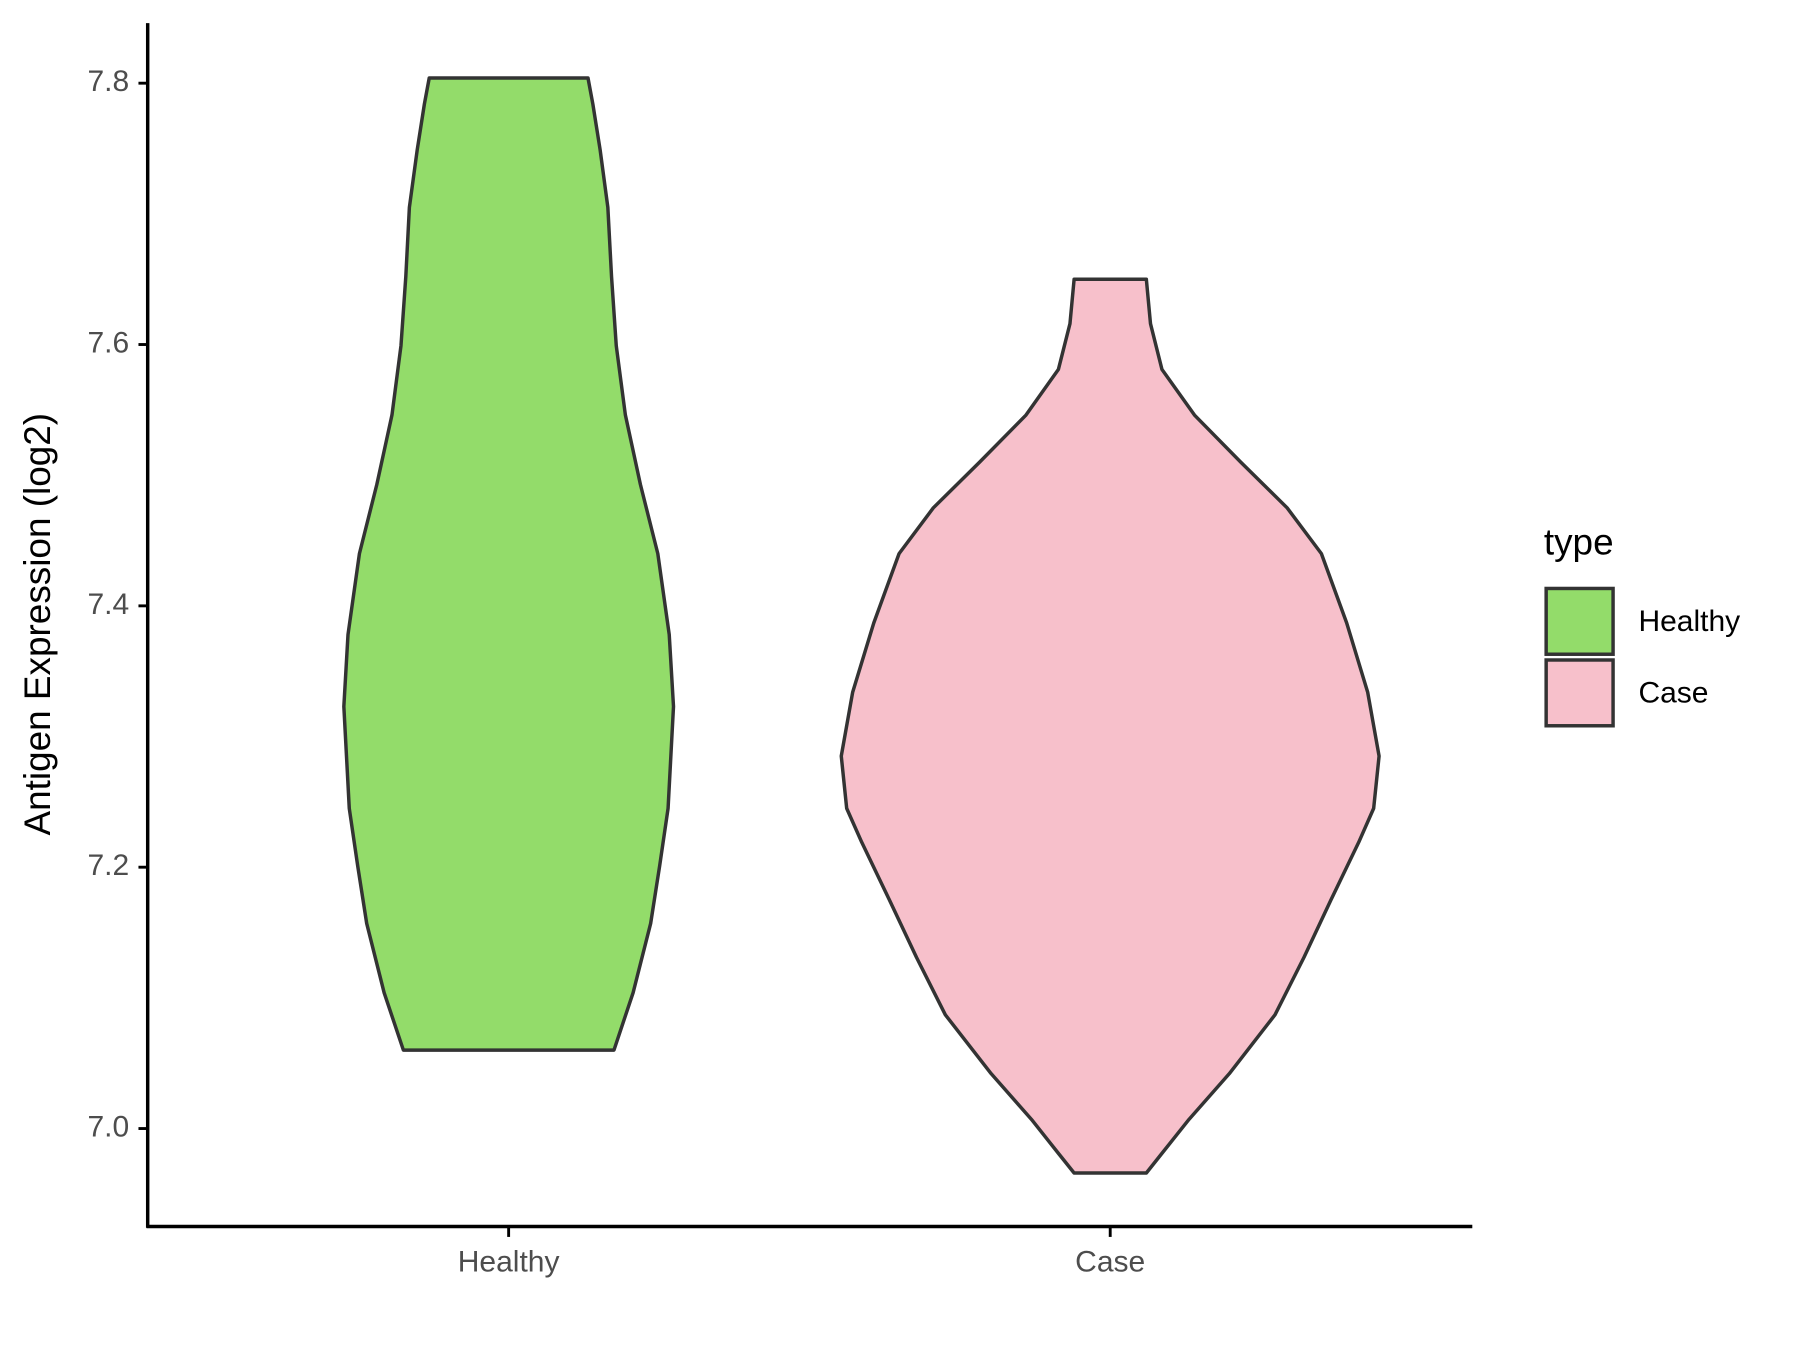 The image size is (1800, 1350). I want to click on y-tick-label: 7.0, so click(109, 1126).